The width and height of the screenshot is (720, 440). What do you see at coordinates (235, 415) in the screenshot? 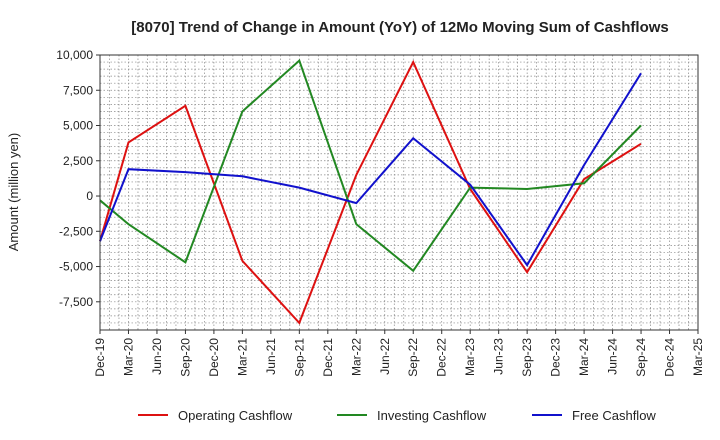
I see `legend-label: Operating Cashflow` at bounding box center [235, 415].